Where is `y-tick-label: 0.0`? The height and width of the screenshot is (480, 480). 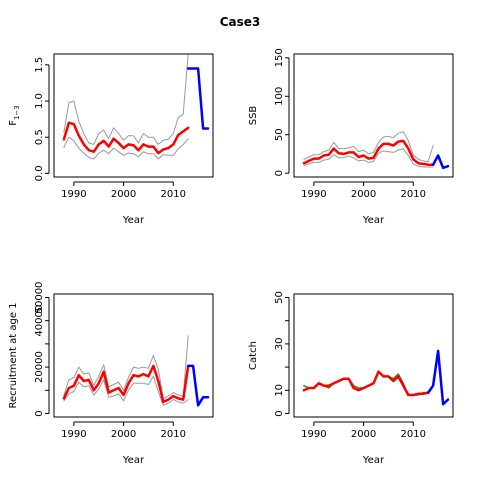 y-tick-label: 0.0 is located at coordinates (39, 173).